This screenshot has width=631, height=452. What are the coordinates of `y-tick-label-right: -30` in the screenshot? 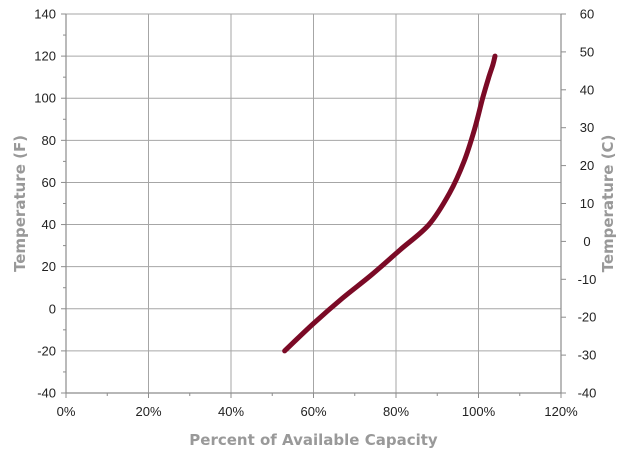 It's located at (587, 355).